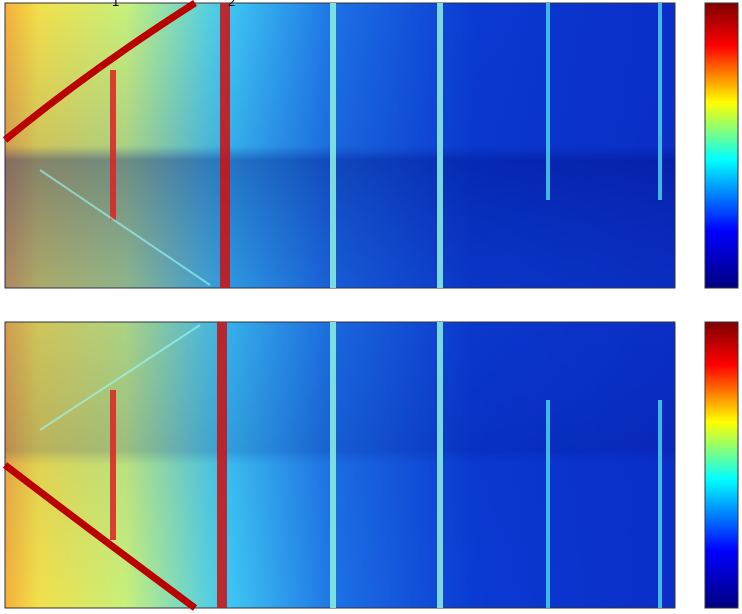 The image size is (742, 614). Describe the element at coordinates (115, 4) in the screenshot. I see `marker-label: 1` at that location.